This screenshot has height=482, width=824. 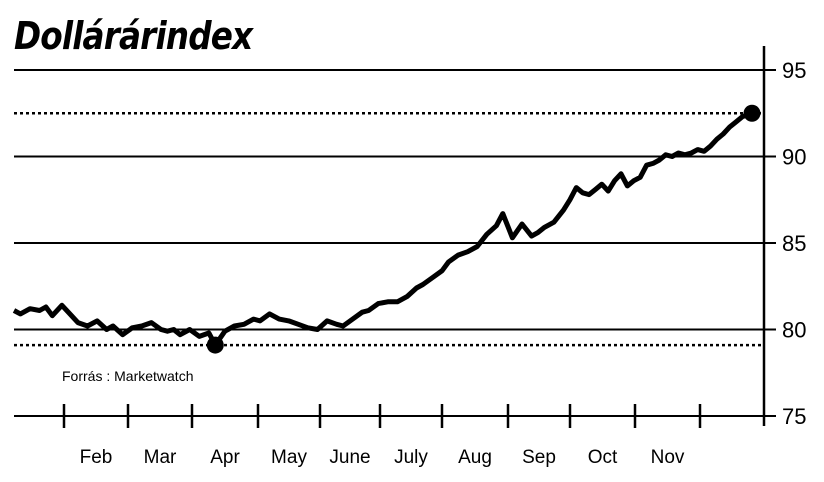 I want to click on x-tick-label: Feb, so click(x=96, y=457).